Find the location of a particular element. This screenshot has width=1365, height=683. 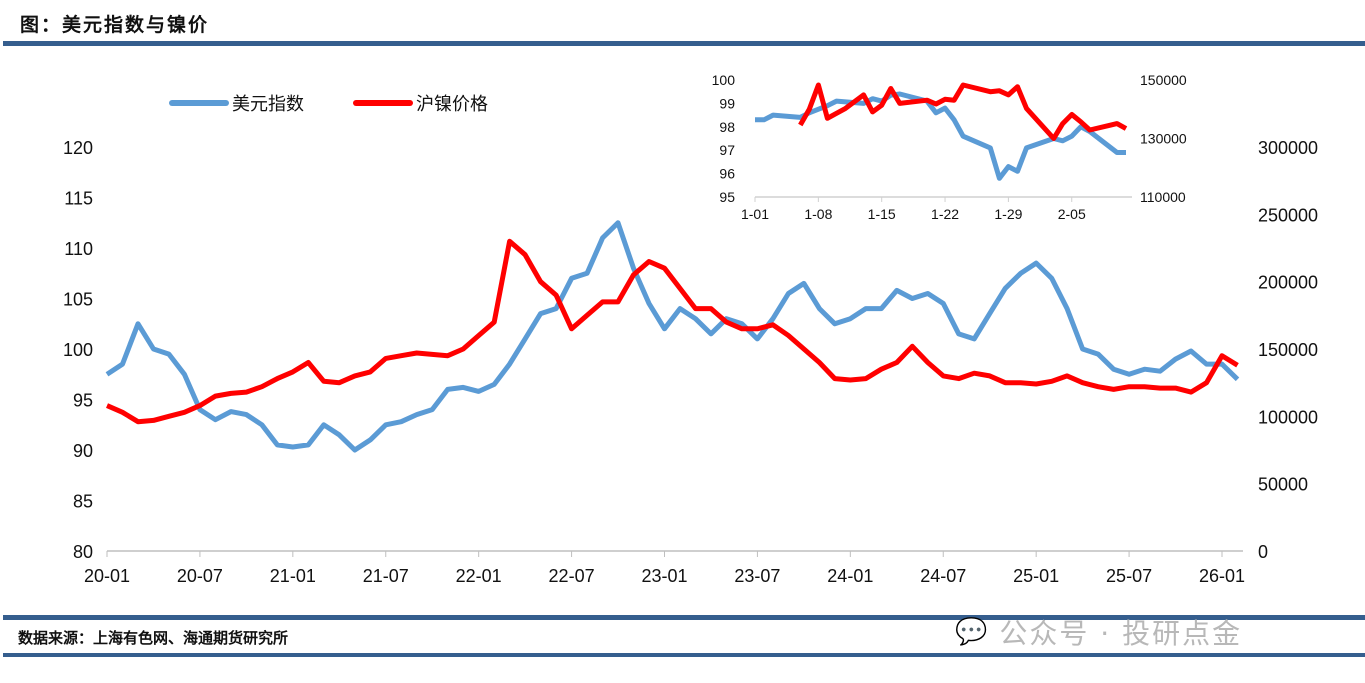

inset-x-tick-label: 2-05 is located at coordinates (1072, 214).